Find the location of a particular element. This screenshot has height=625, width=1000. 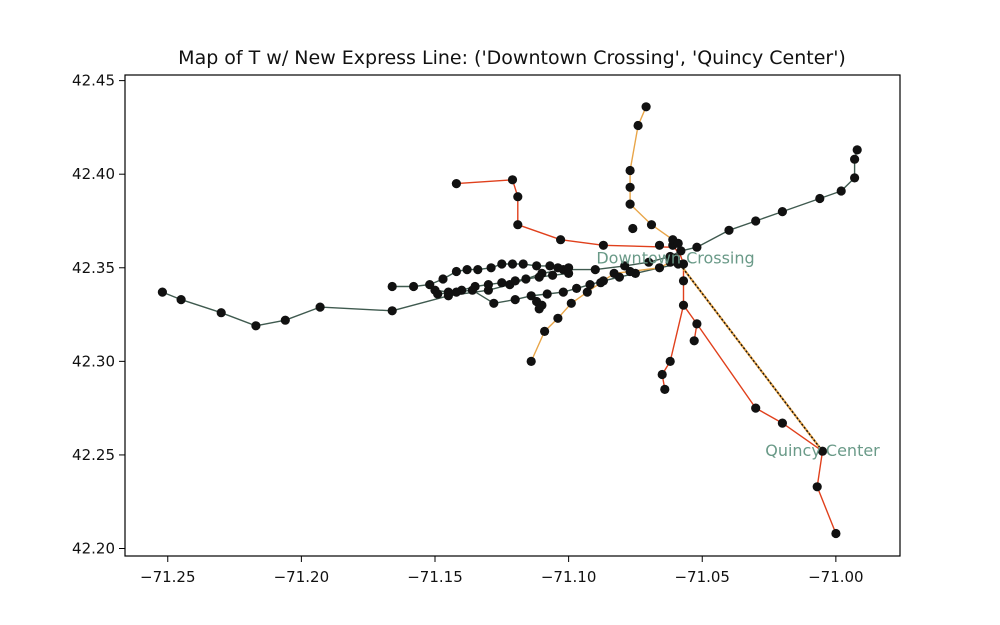

y-tick-label: 42.30 is located at coordinates (93, 361).